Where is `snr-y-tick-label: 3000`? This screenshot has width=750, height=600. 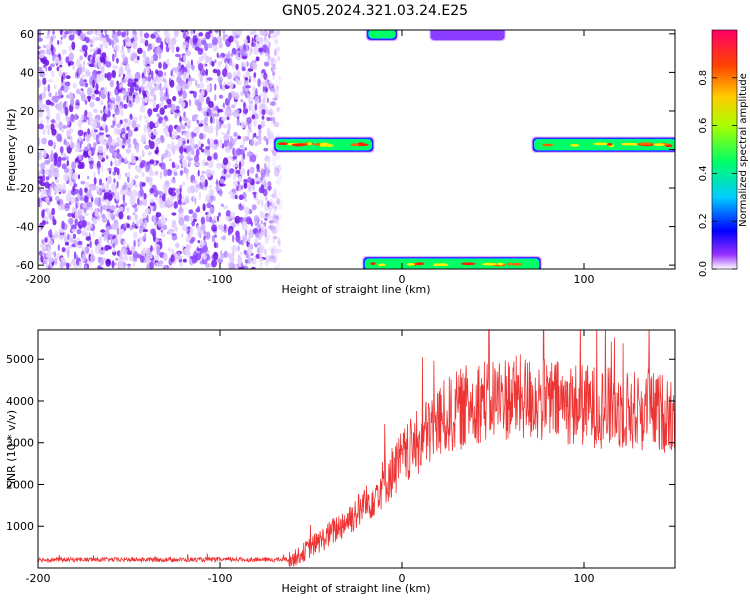
snr-y-tick-label: 3000 is located at coordinates (20, 443).